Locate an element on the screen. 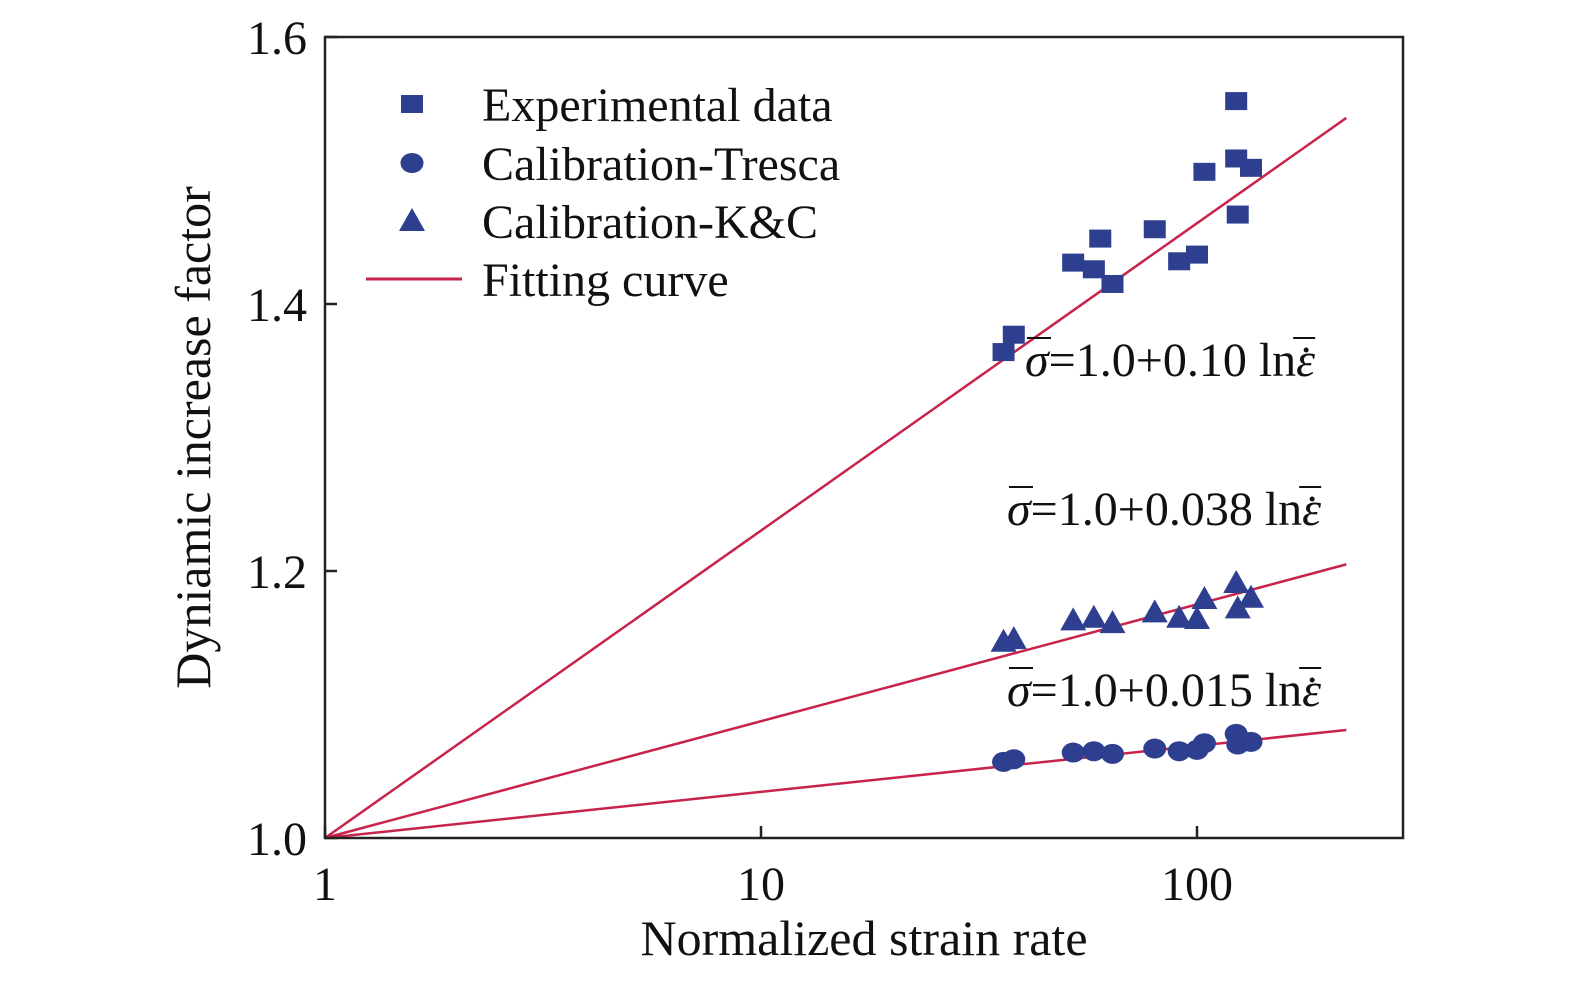  equation-body: =1.0+0.015 ln is located at coordinates (1166, 690).